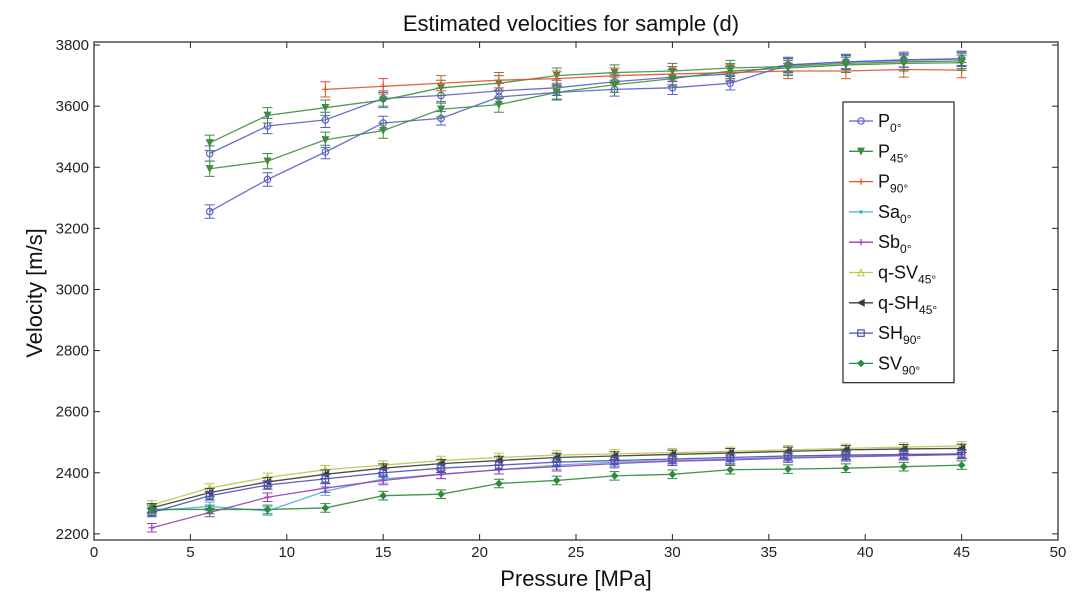 The width and height of the screenshot is (1090, 605). I want to click on x-tick-label: 30, so click(672, 552).